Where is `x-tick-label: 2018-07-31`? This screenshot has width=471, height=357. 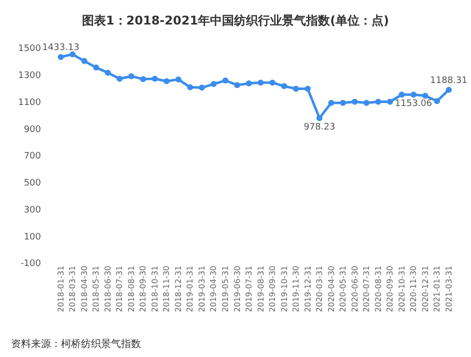 x-tick-label: 2018-07-31 is located at coordinates (119, 289).